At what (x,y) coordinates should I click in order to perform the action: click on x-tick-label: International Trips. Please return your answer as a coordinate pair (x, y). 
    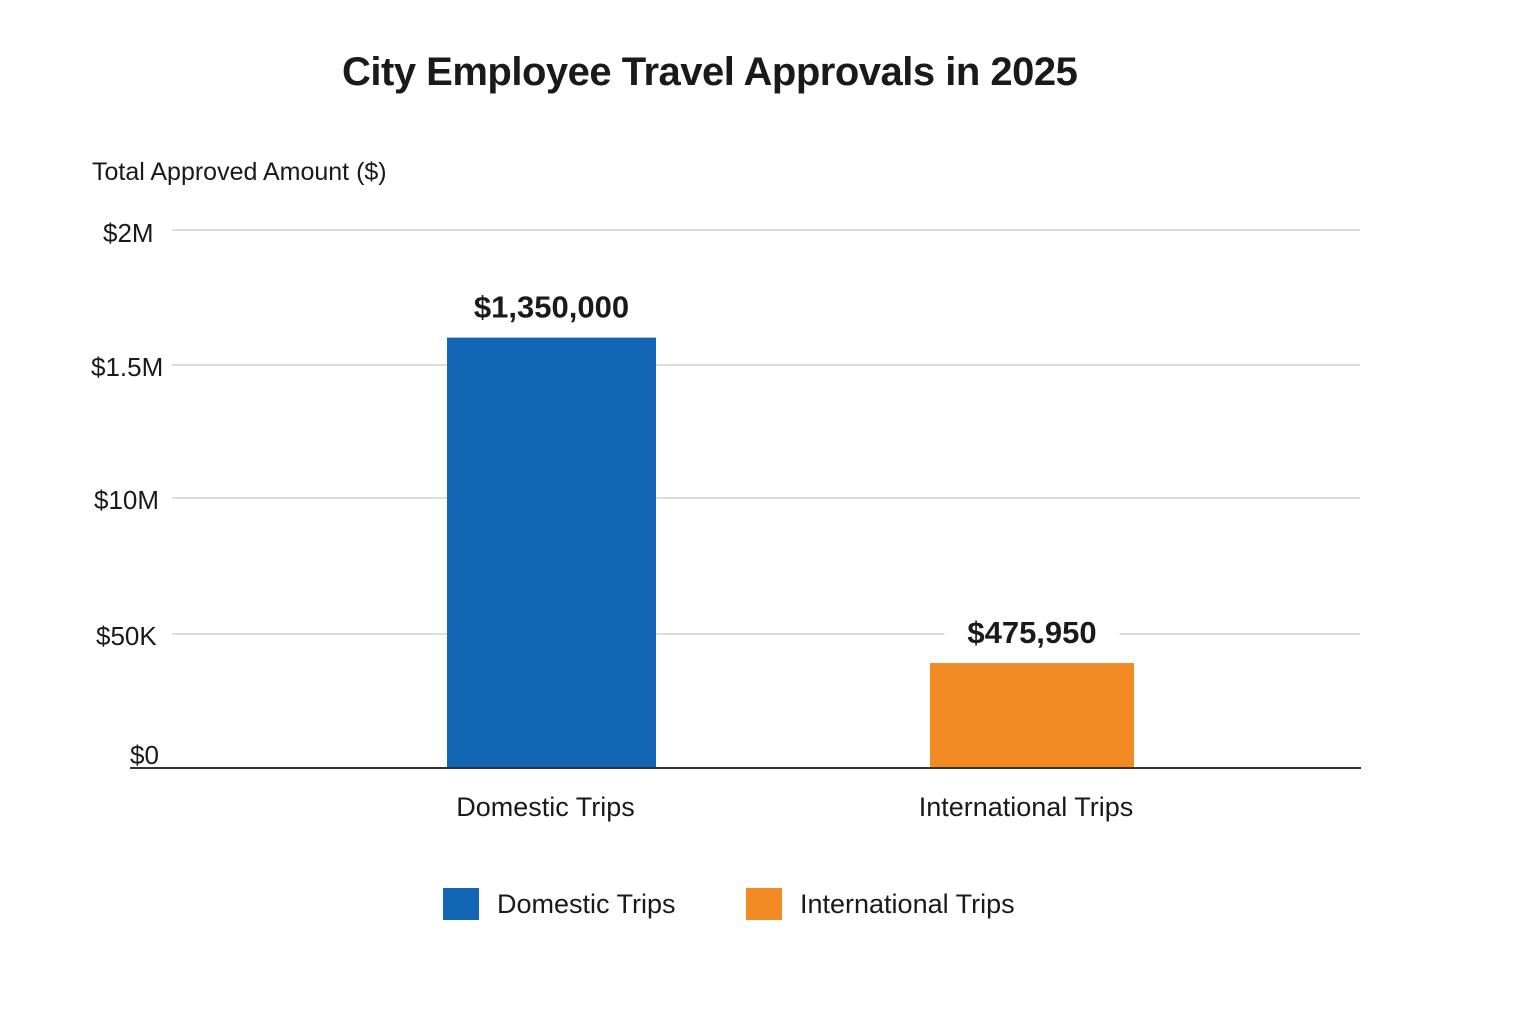
    Looking at the image, I should click on (1026, 807).